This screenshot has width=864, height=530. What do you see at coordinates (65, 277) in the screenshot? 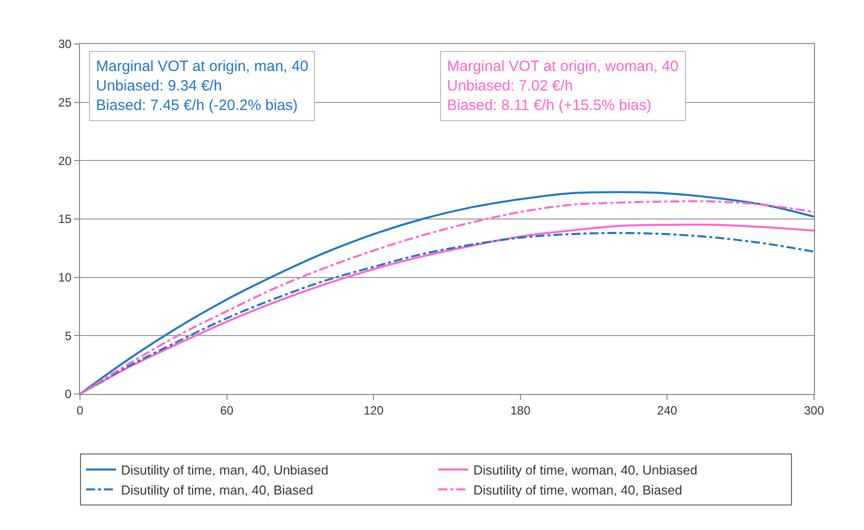
I see `y-tick-label: 10` at bounding box center [65, 277].